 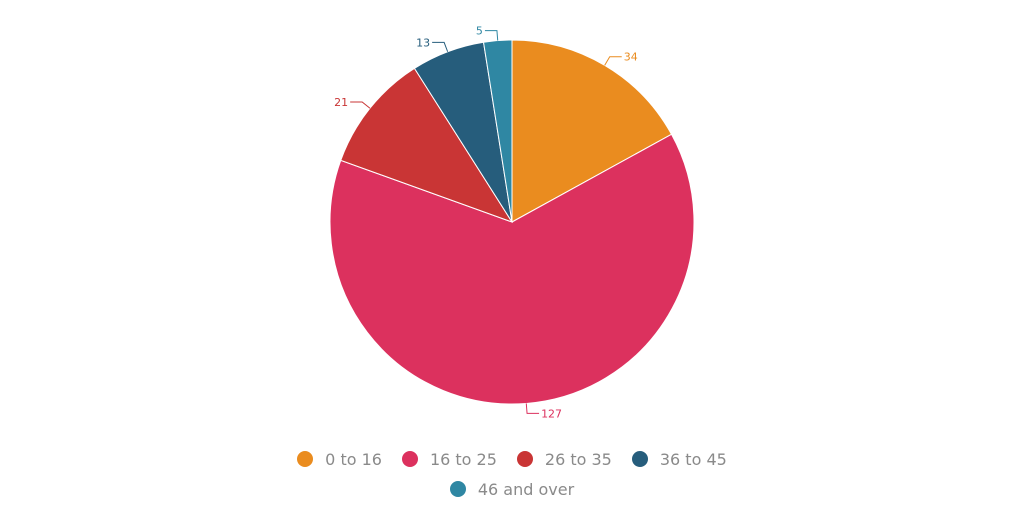 I want to click on legend-row-1: 0 to 16 16 to 25 26 to 35 36 to 45, so click(x=512, y=459).